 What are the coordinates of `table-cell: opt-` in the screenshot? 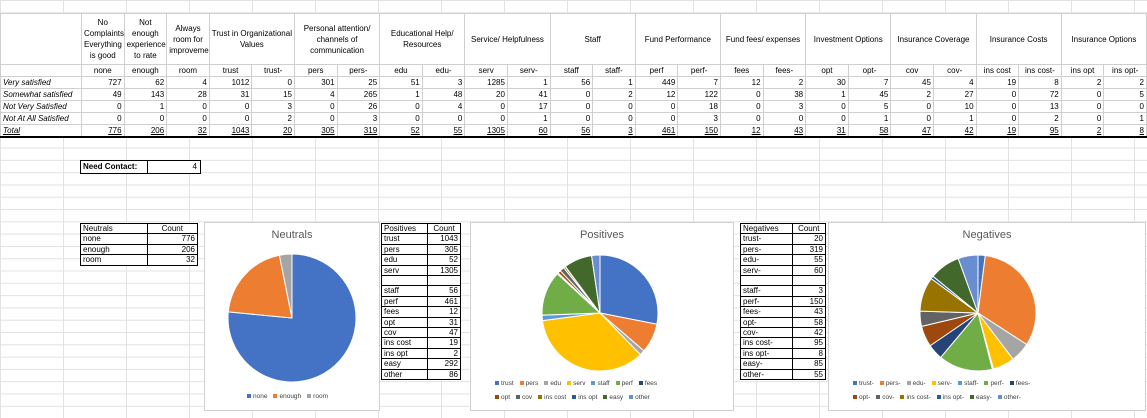 It's located at (766, 322).